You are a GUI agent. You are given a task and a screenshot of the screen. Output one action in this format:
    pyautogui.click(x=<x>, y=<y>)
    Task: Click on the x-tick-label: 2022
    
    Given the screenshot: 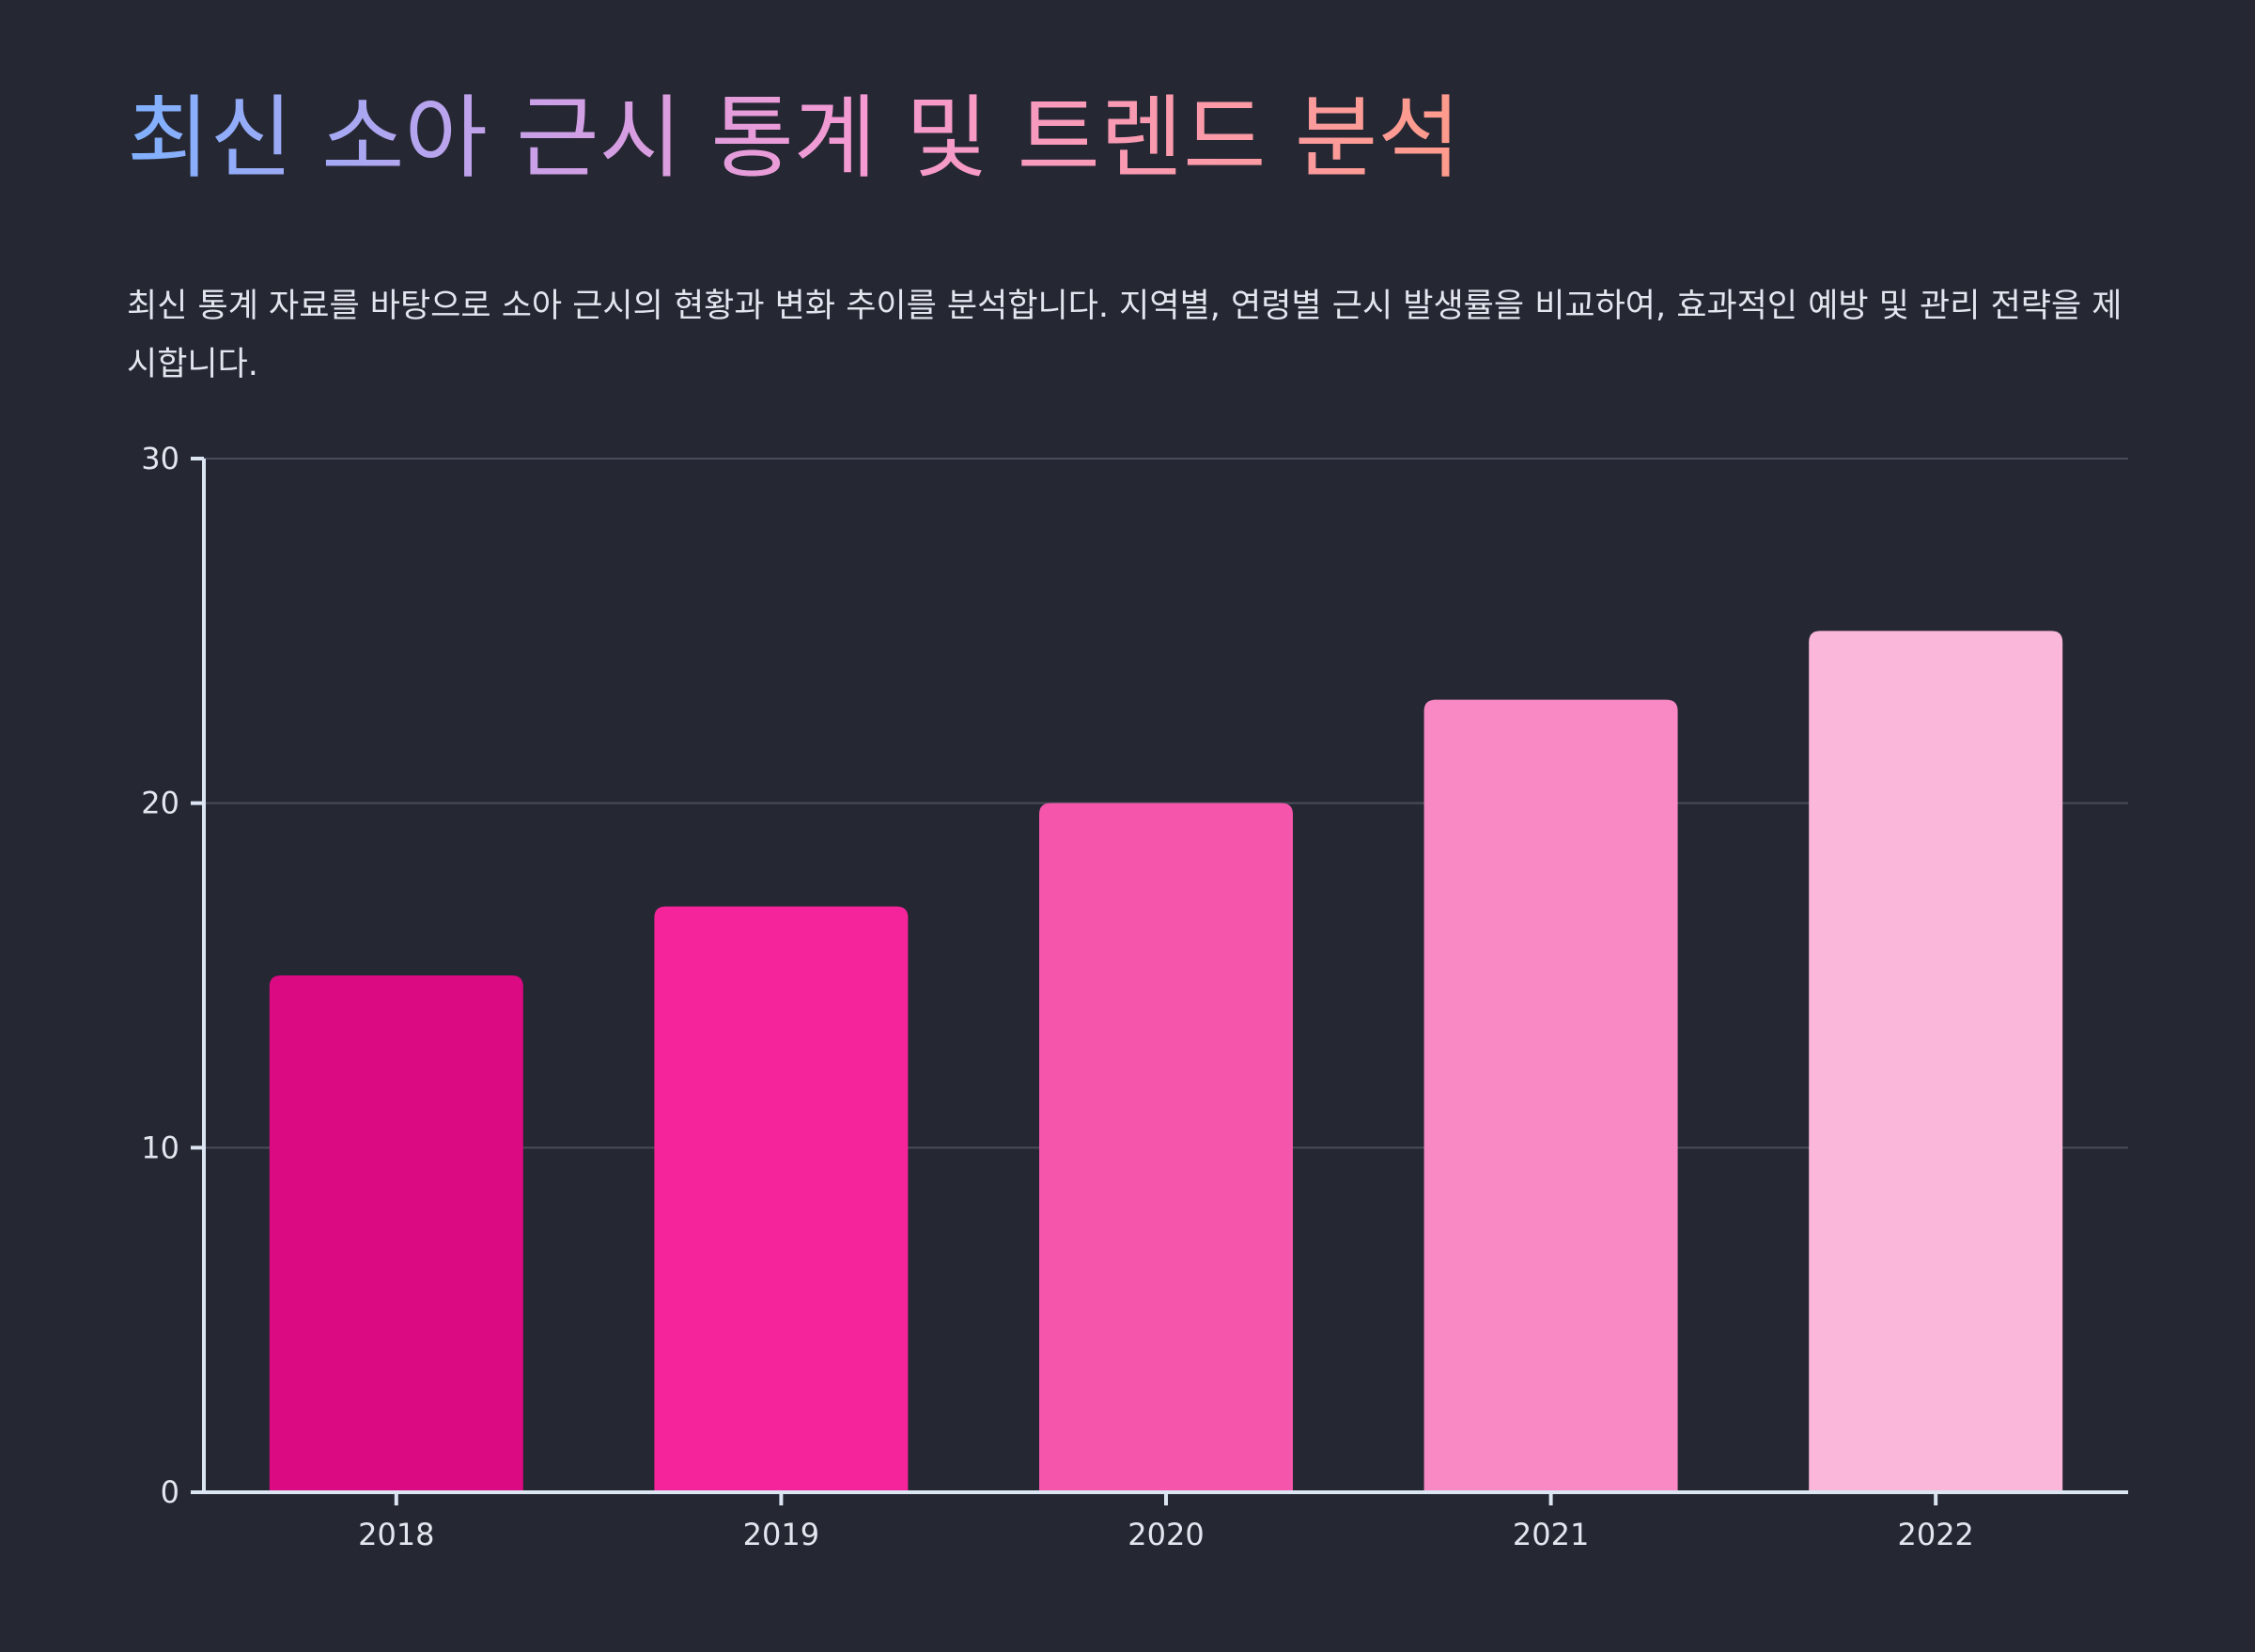 What is the action you would take?
    pyautogui.click(x=1935, y=1534)
    